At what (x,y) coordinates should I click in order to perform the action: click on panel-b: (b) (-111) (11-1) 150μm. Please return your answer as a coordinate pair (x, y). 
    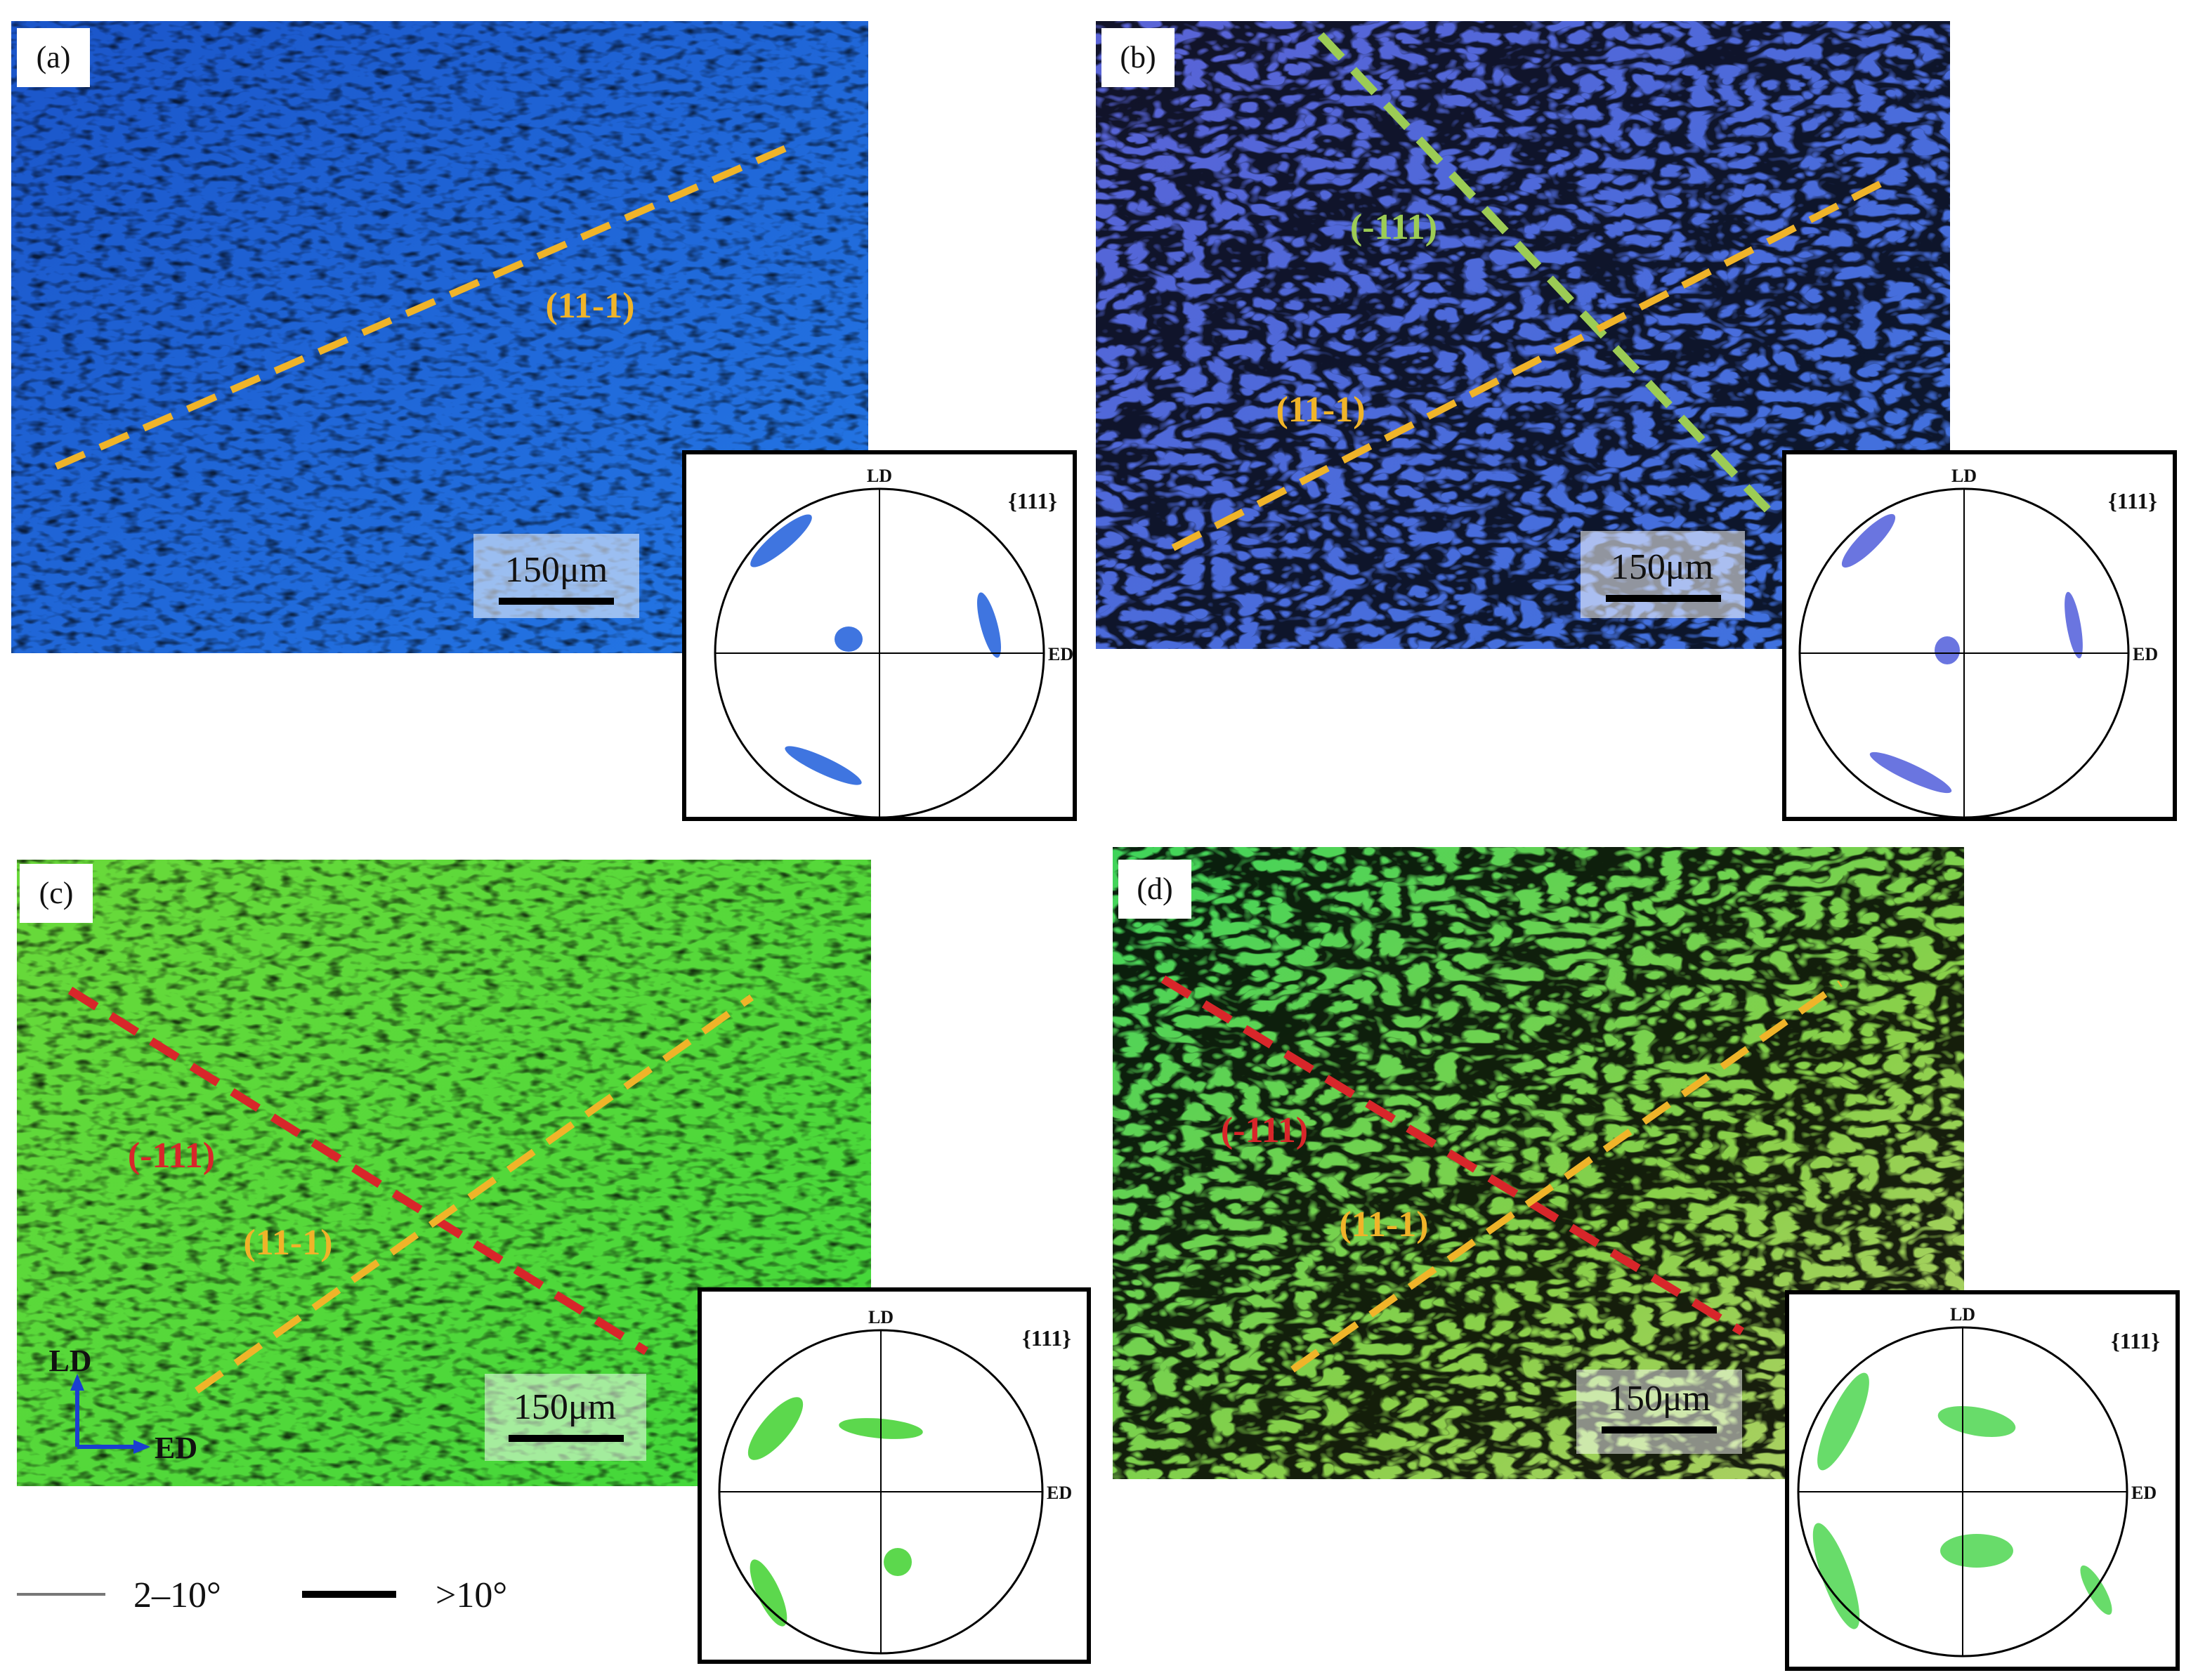
    Looking at the image, I should click on (1523, 335).